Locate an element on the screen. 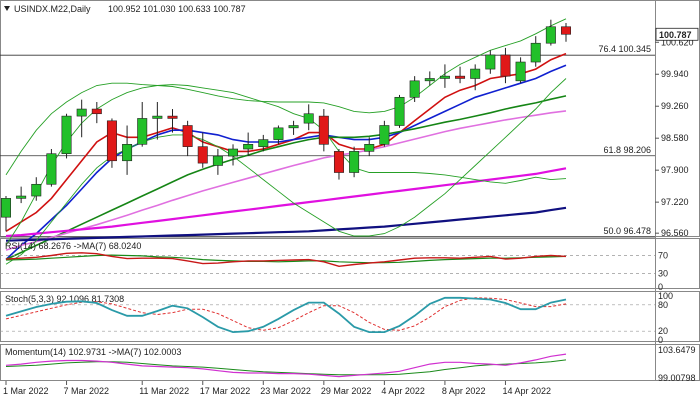 The image size is (700, 400). momentum-label: Momentum(14) 102.9731 ->MA(7) 102.0003 is located at coordinates (93, 352).